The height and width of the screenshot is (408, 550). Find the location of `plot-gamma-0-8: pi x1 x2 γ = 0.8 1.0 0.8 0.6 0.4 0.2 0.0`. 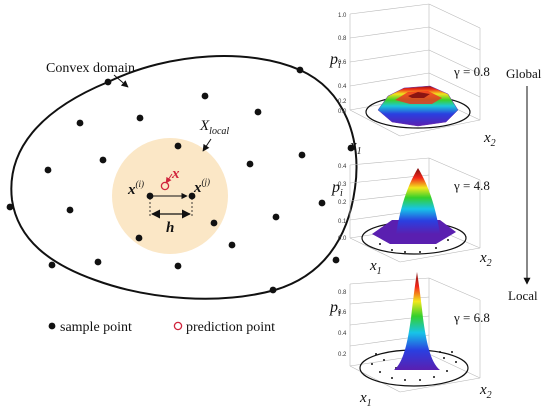

plot-gamma-0-8: pi x1 x2 γ = 0.8 1.0 0.8 0.6 0.4 0.2 0.0 is located at coordinates (412, 80).